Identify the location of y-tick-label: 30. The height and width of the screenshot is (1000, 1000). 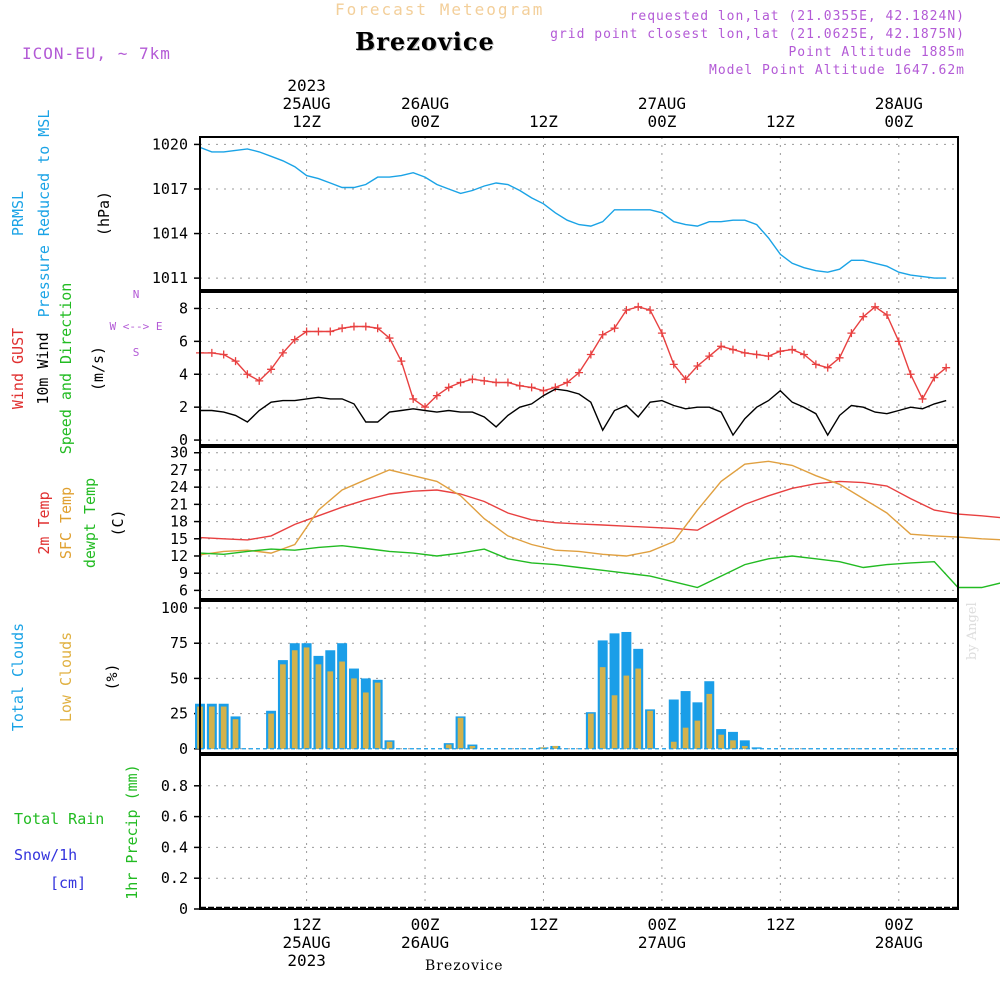
(179, 453).